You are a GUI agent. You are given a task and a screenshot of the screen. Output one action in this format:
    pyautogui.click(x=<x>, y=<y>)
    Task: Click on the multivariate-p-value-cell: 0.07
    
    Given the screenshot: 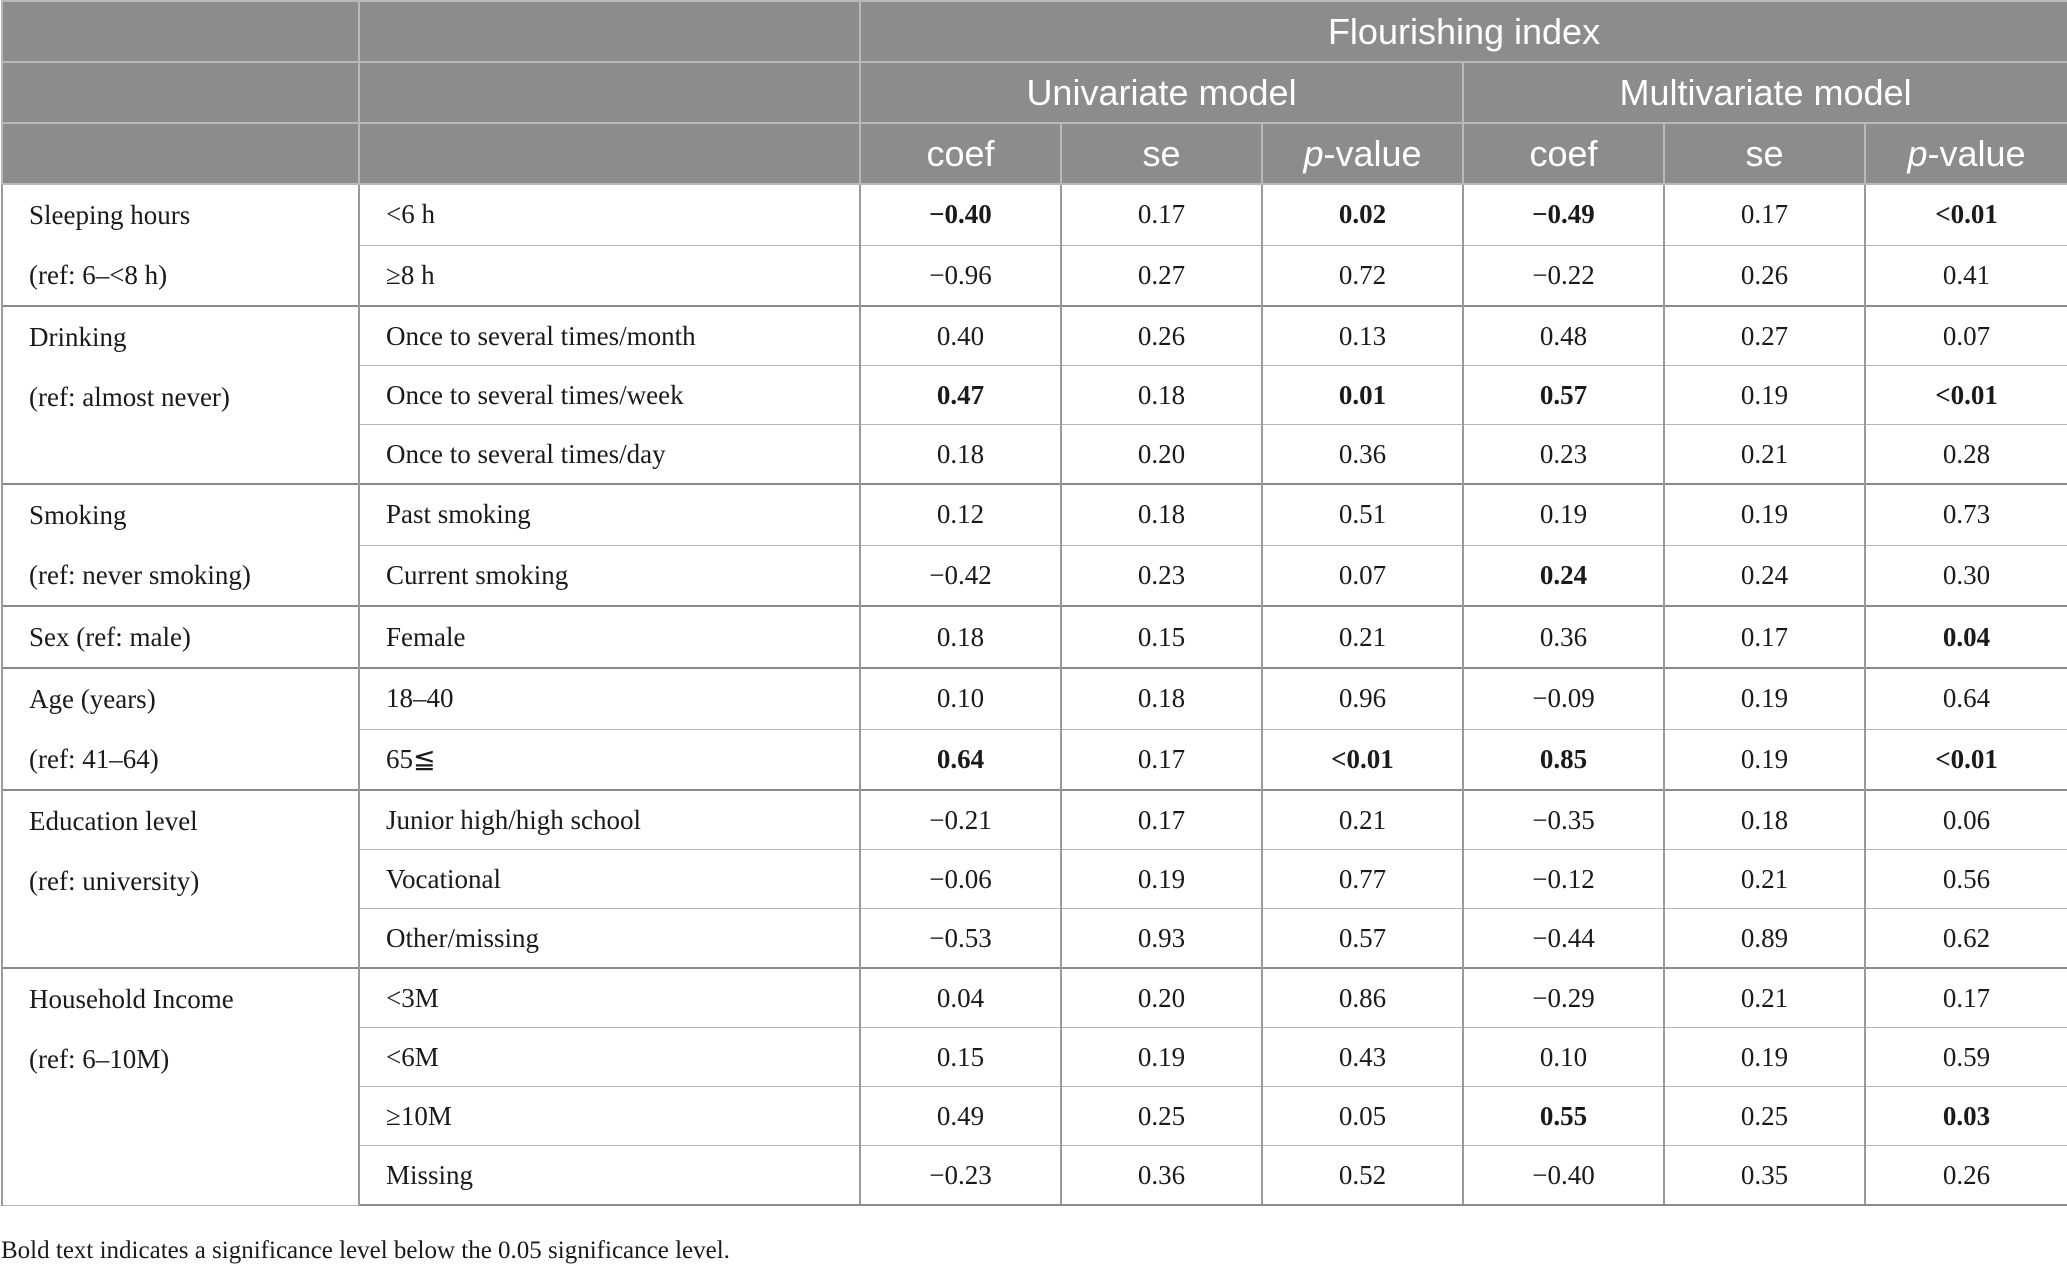 What is the action you would take?
    pyautogui.click(x=1965, y=335)
    